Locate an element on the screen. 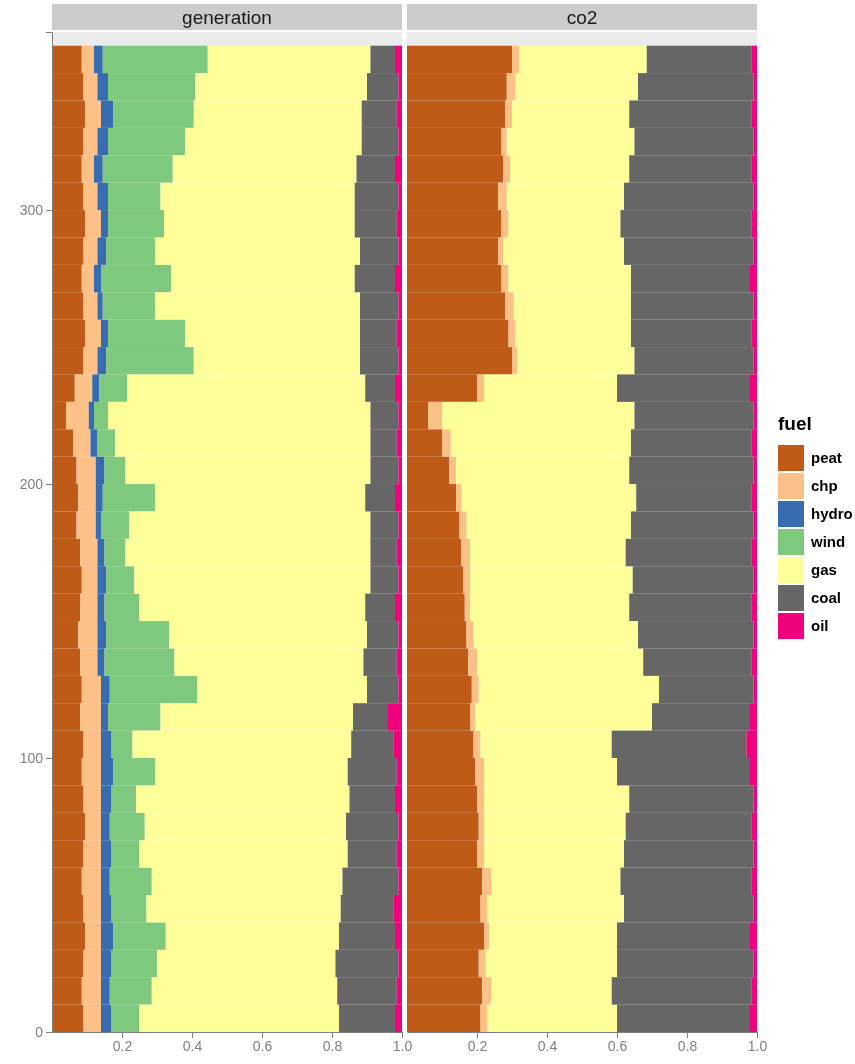 The image size is (855, 1064). legend-label: wind is located at coordinates (828, 541).